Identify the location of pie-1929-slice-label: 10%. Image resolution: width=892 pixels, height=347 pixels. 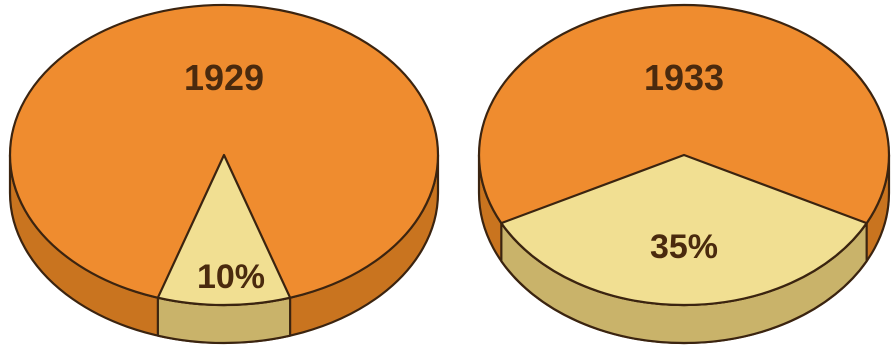
(231, 277).